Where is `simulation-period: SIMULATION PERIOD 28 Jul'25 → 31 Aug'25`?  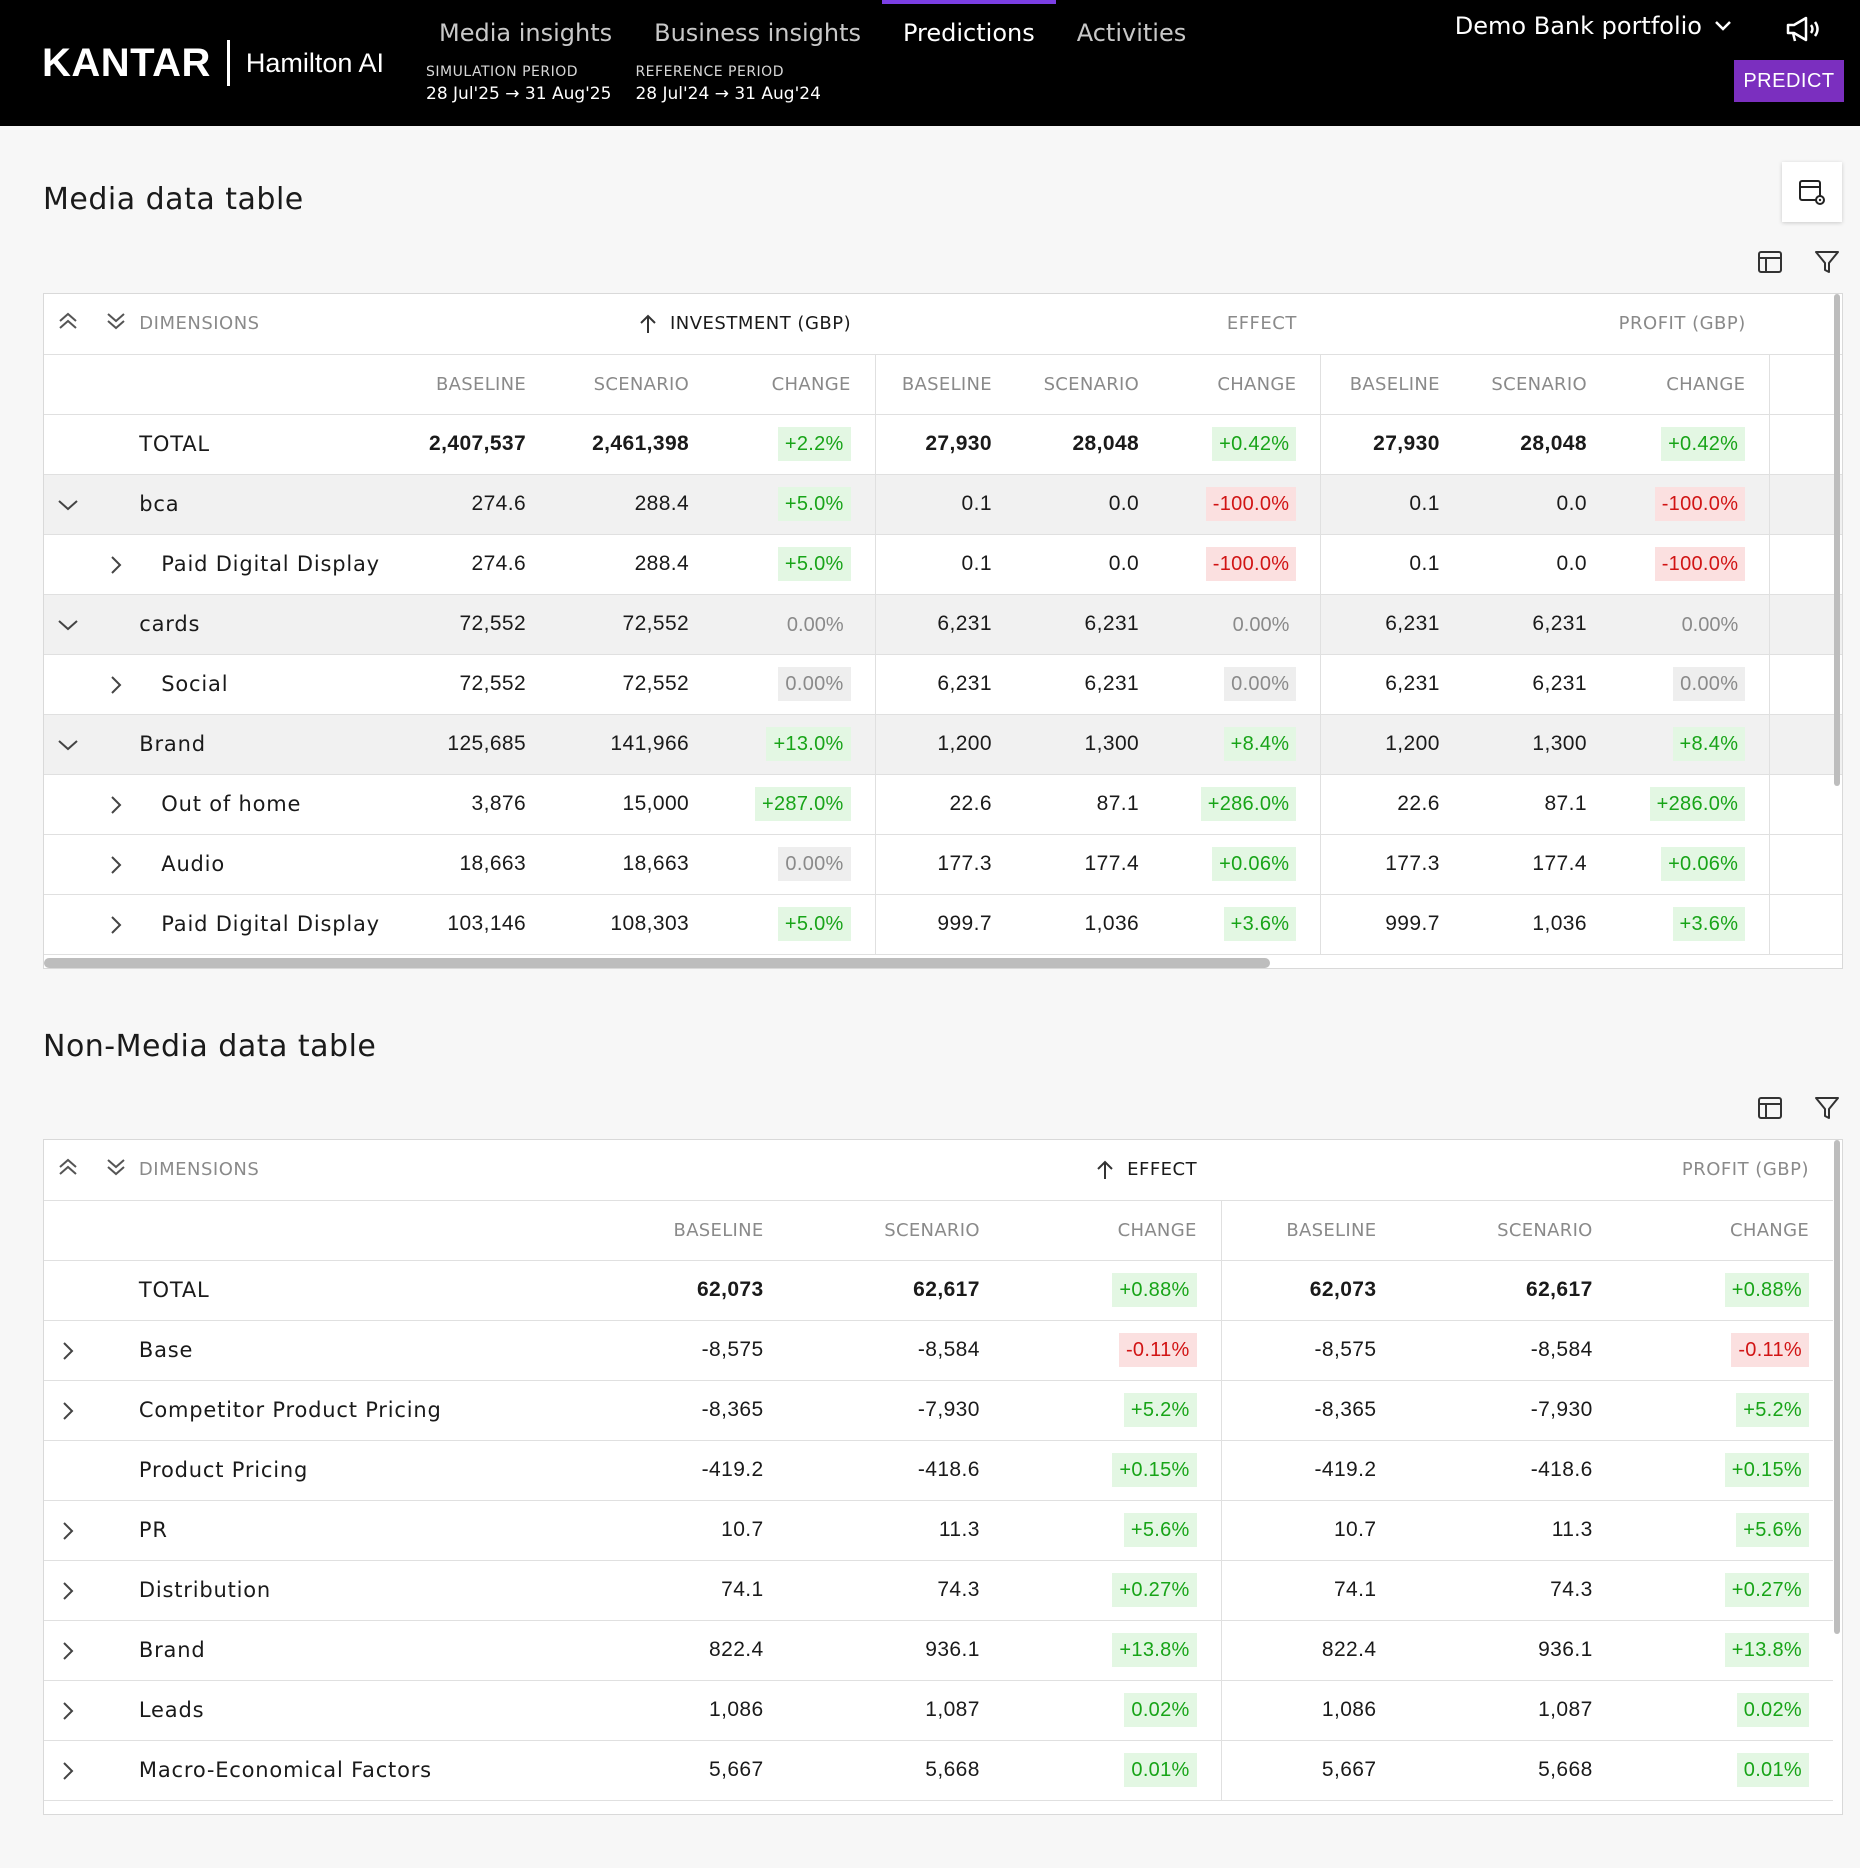
simulation-period: SIMULATION PERIOD 28 Jul'25 → 31 Aug'25 is located at coordinates (518, 84).